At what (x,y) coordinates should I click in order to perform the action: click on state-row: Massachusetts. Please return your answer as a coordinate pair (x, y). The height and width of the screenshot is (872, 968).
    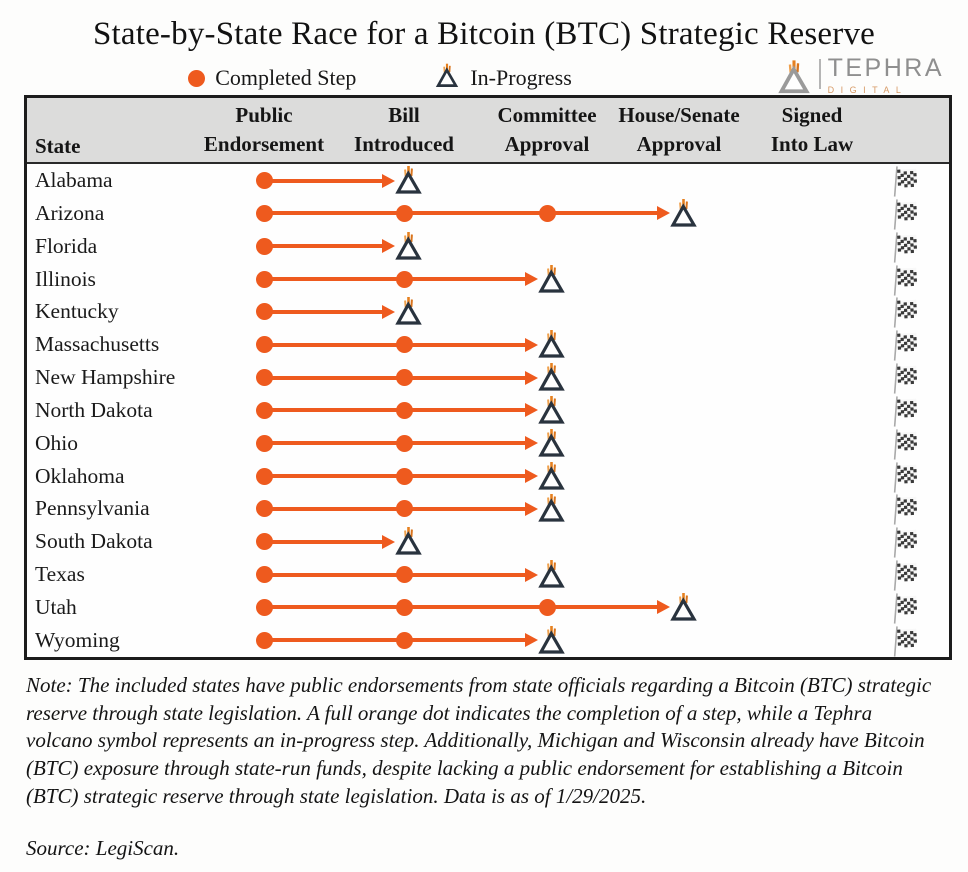
    Looking at the image, I should click on (488, 344).